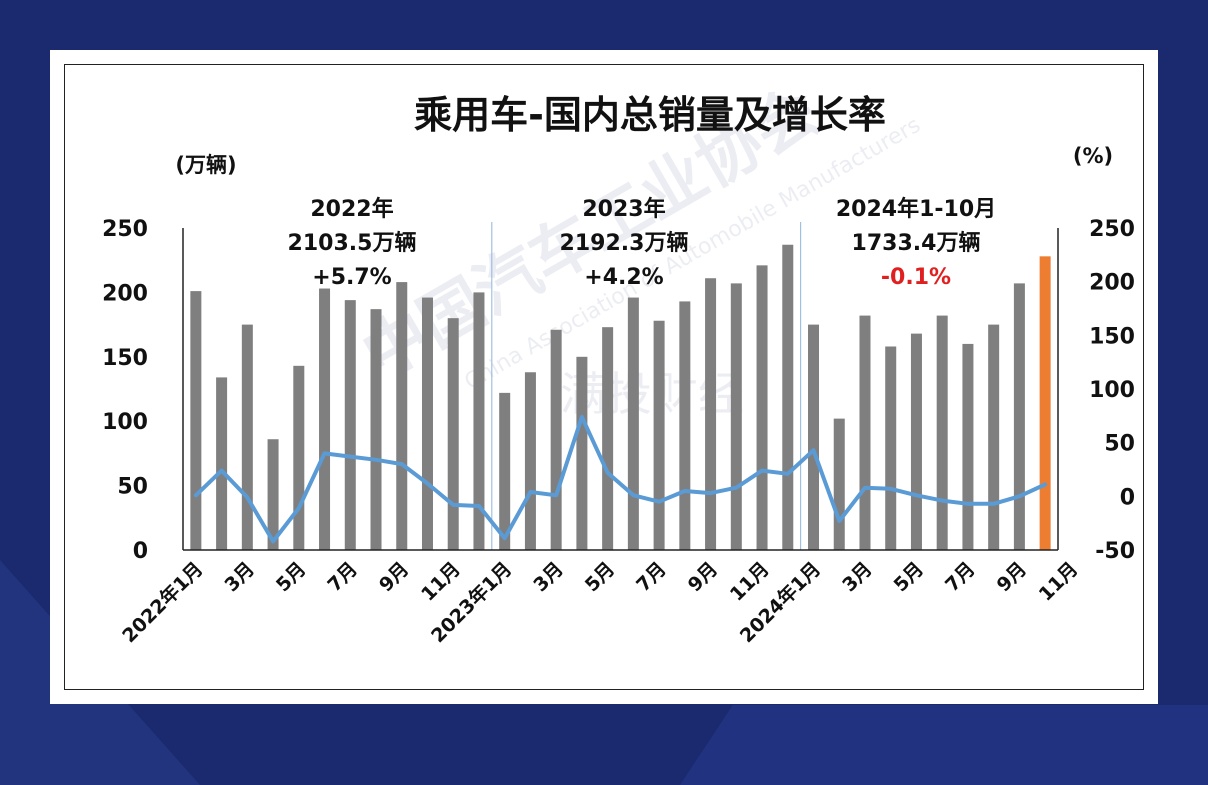  Describe the element at coordinates (652, 394) in the screenshot. I see `watermark-brand: 满投财经` at that location.